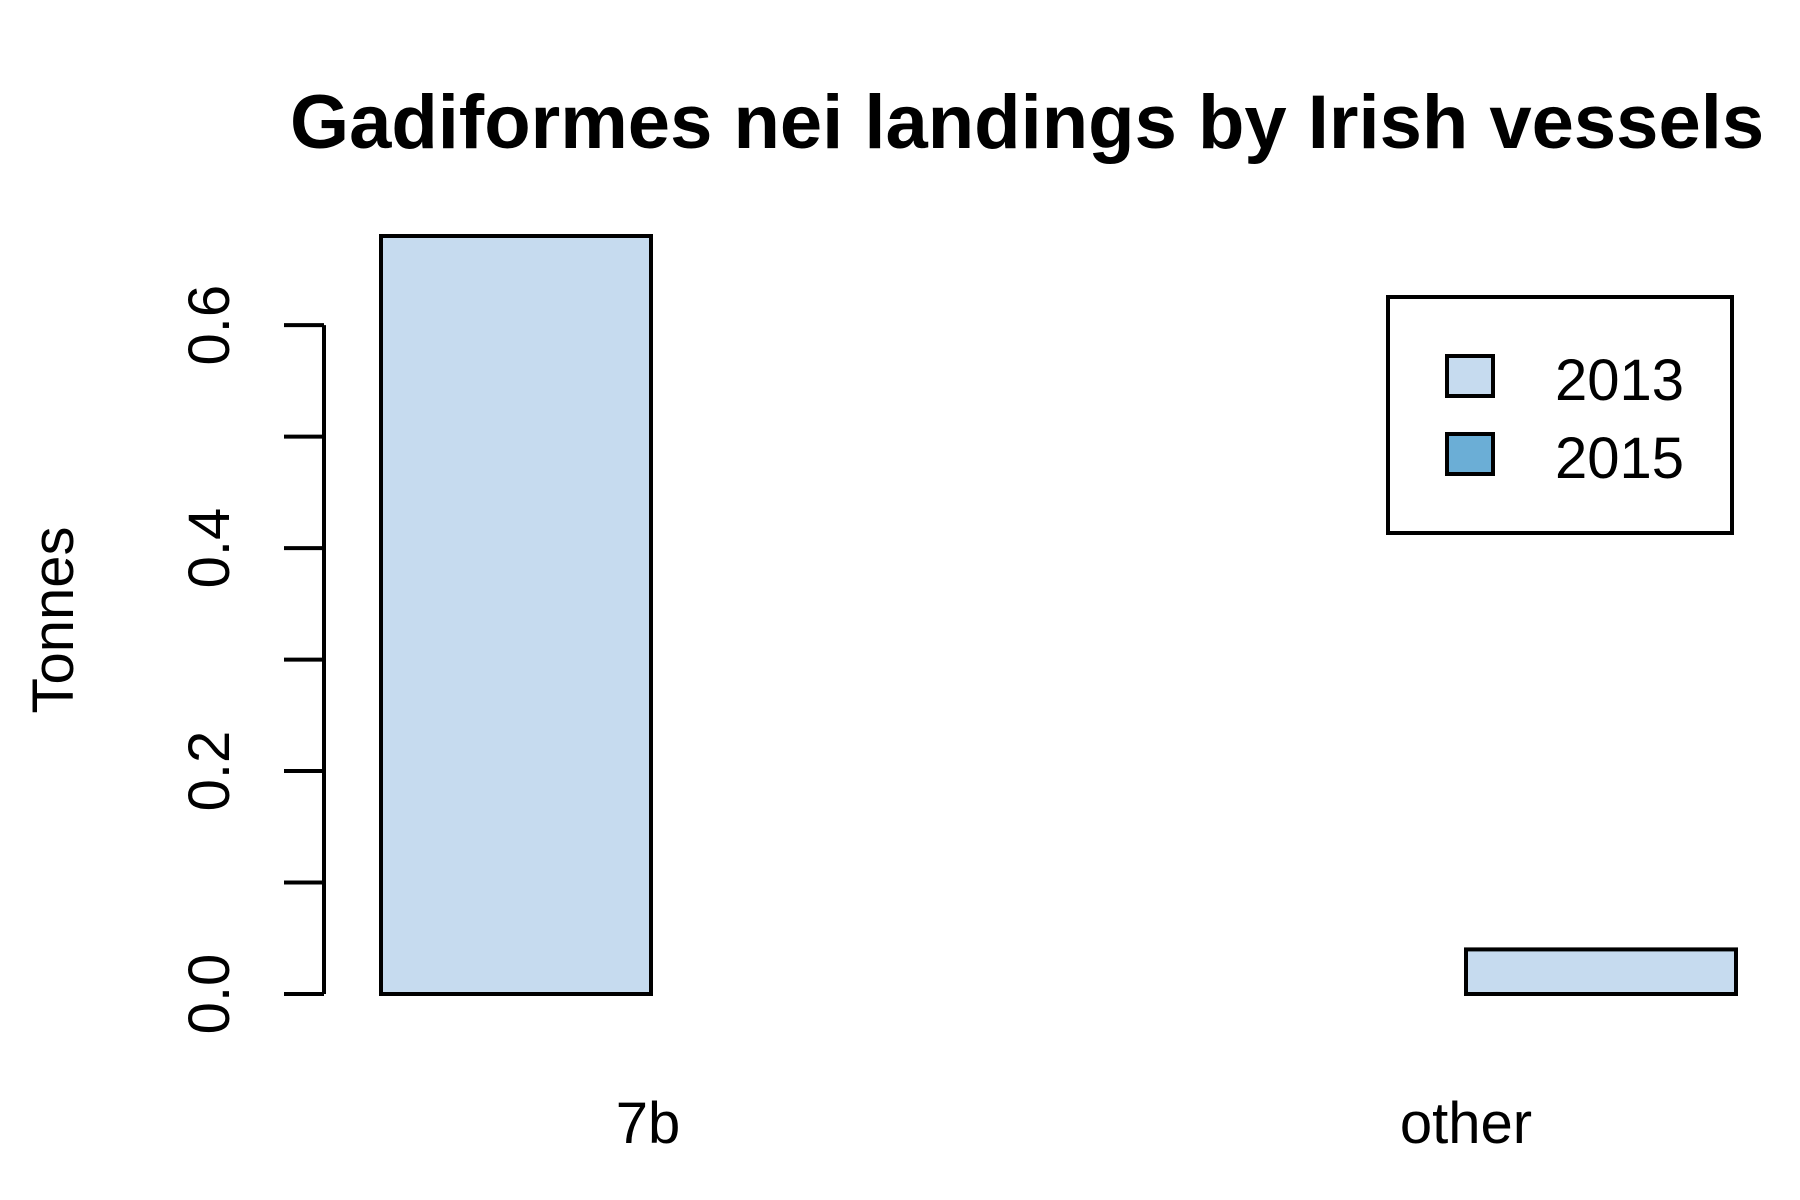  What do you see at coordinates (209, 548) in the screenshot?
I see `y-tick-label-0-4: 0.4` at bounding box center [209, 548].